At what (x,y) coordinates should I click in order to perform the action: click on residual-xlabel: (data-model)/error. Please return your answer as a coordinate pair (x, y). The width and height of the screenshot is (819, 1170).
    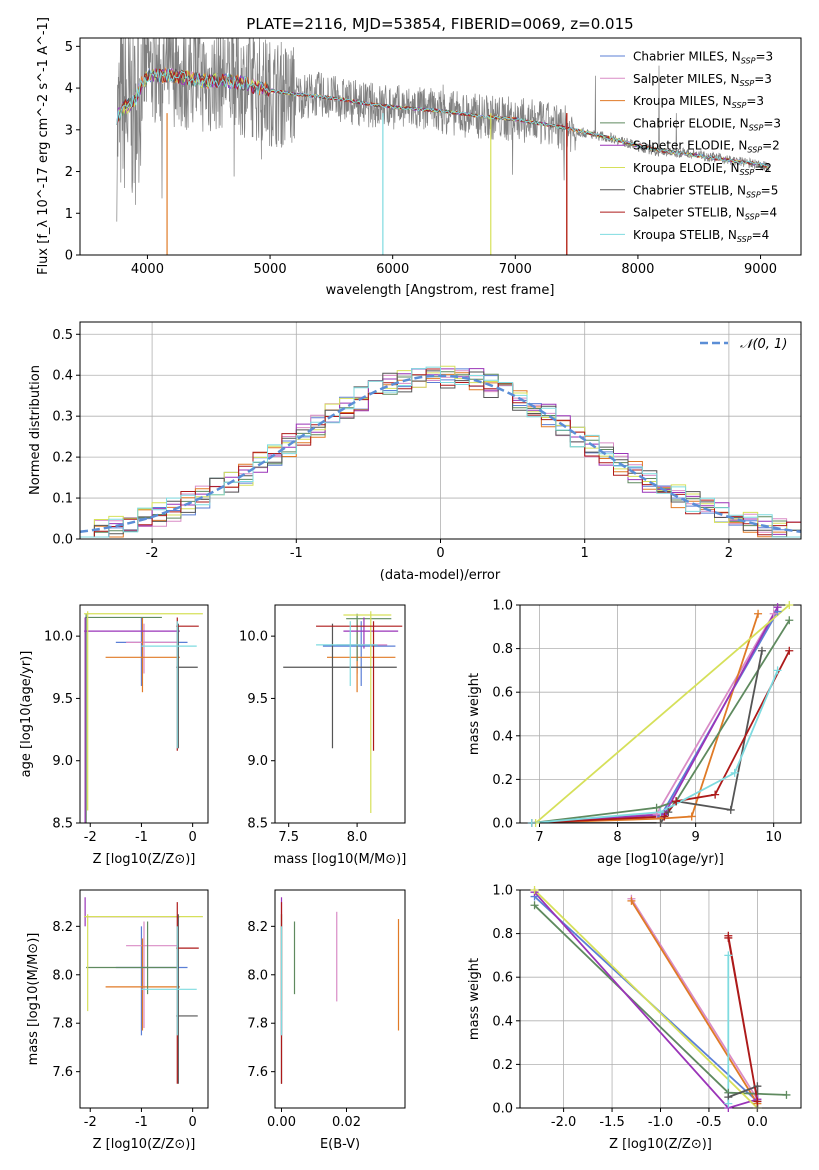
    Looking at the image, I should click on (440, 575).